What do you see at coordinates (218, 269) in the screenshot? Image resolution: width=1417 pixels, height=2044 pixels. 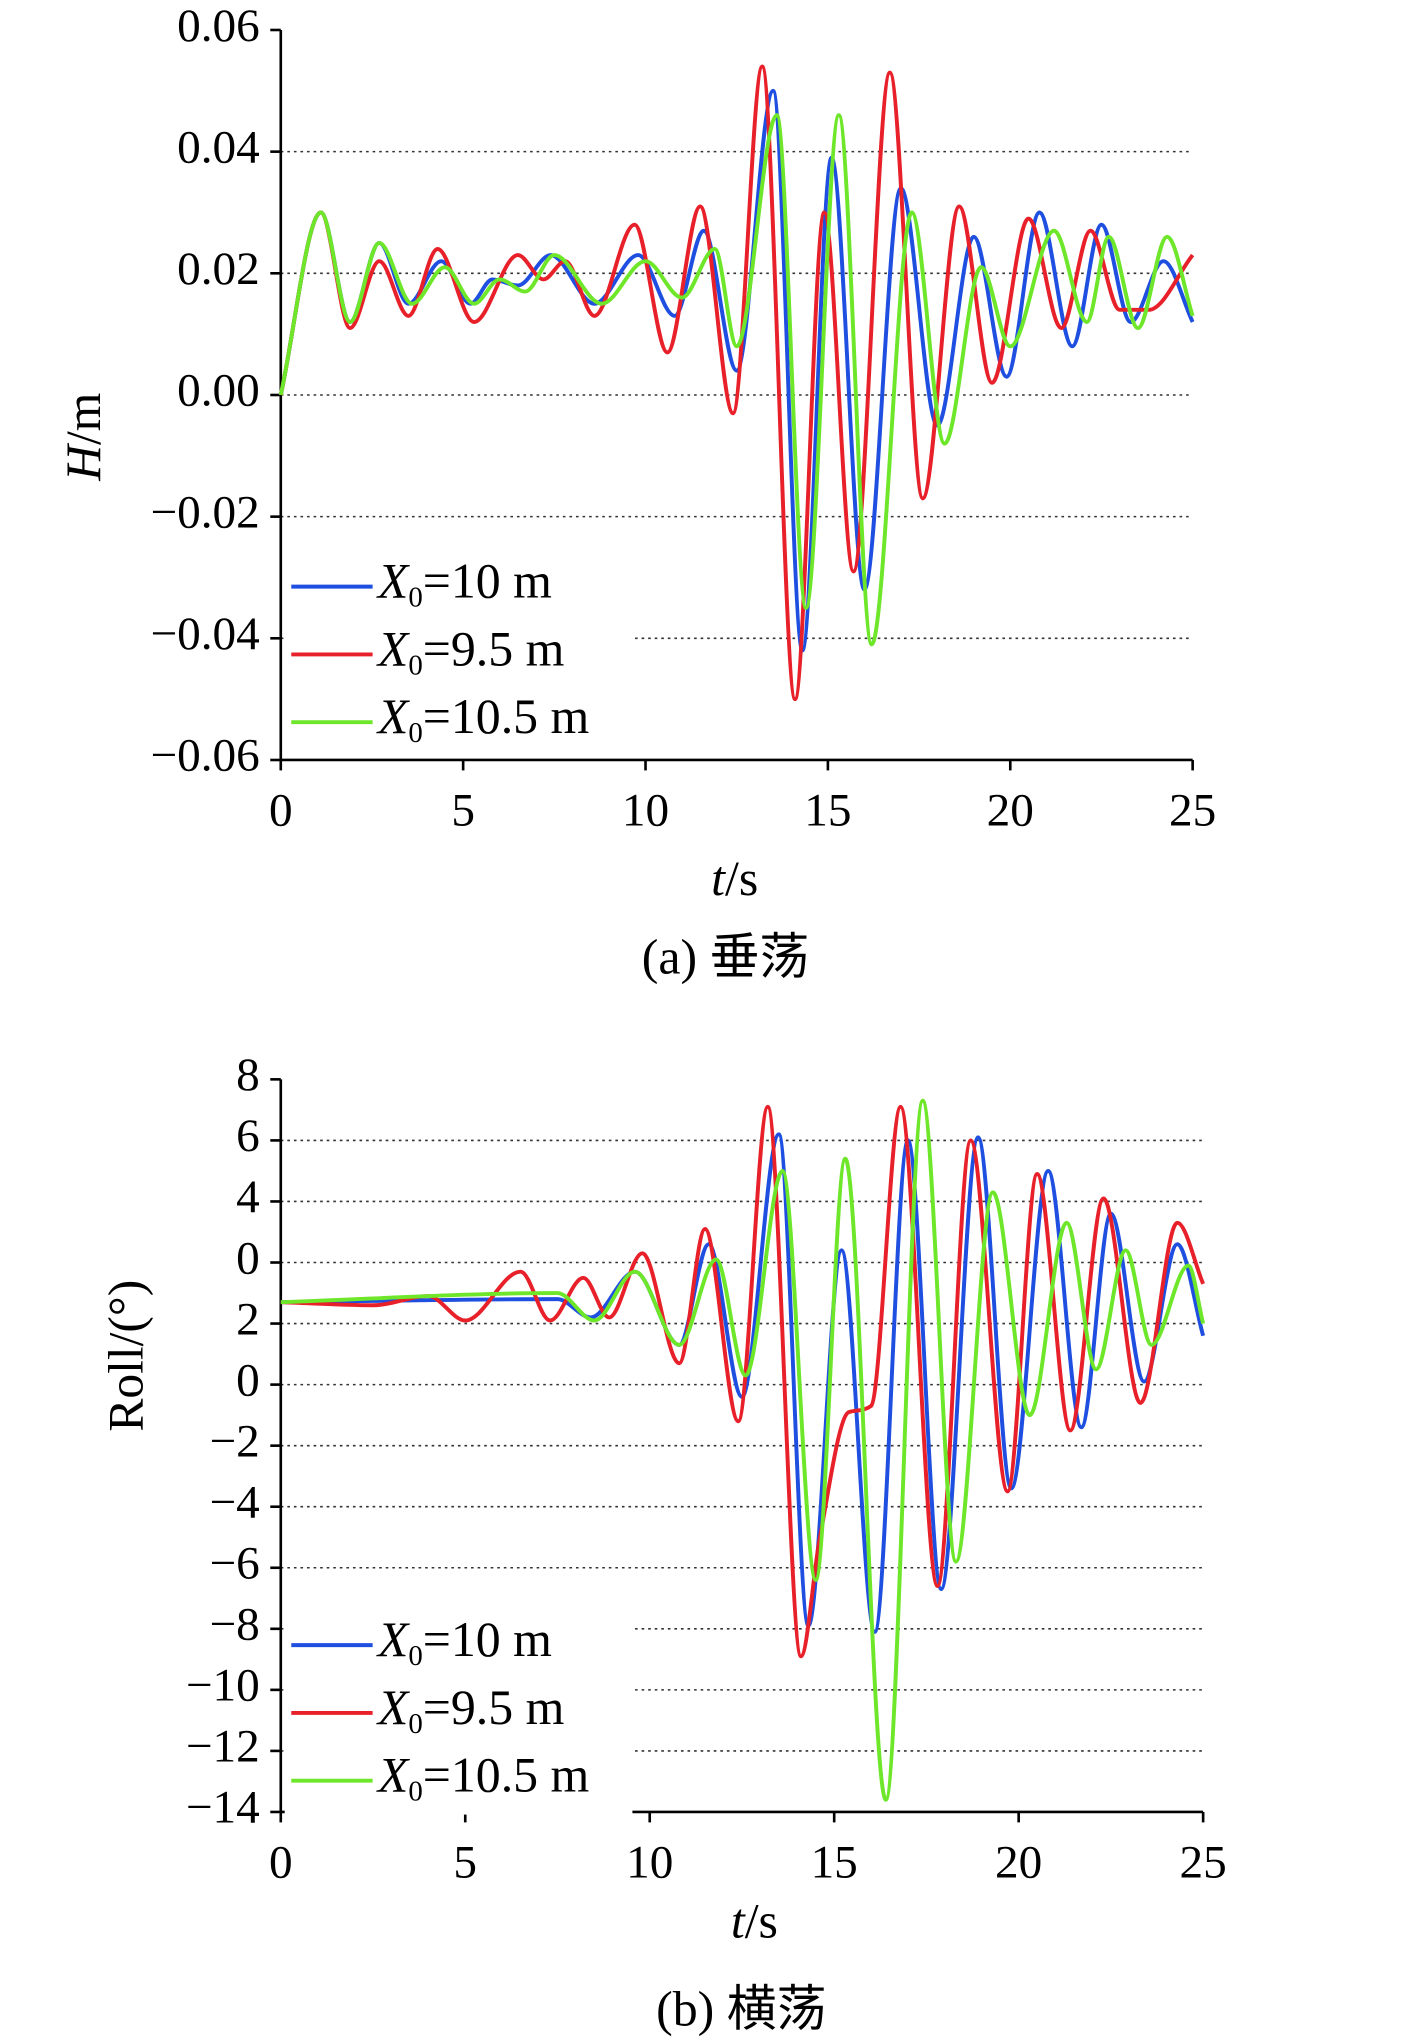 I see `y-tick-label: 0.02` at bounding box center [218, 269].